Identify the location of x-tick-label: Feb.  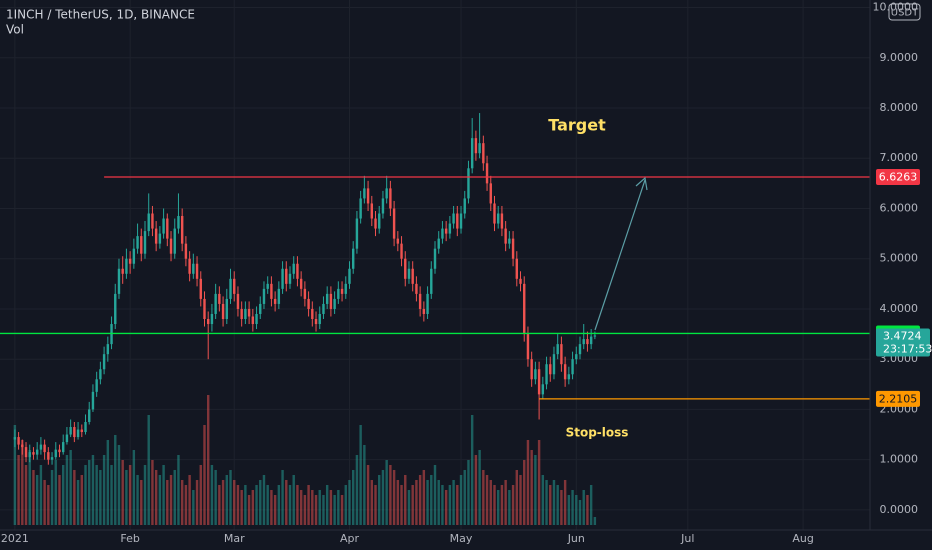
(129, 538).